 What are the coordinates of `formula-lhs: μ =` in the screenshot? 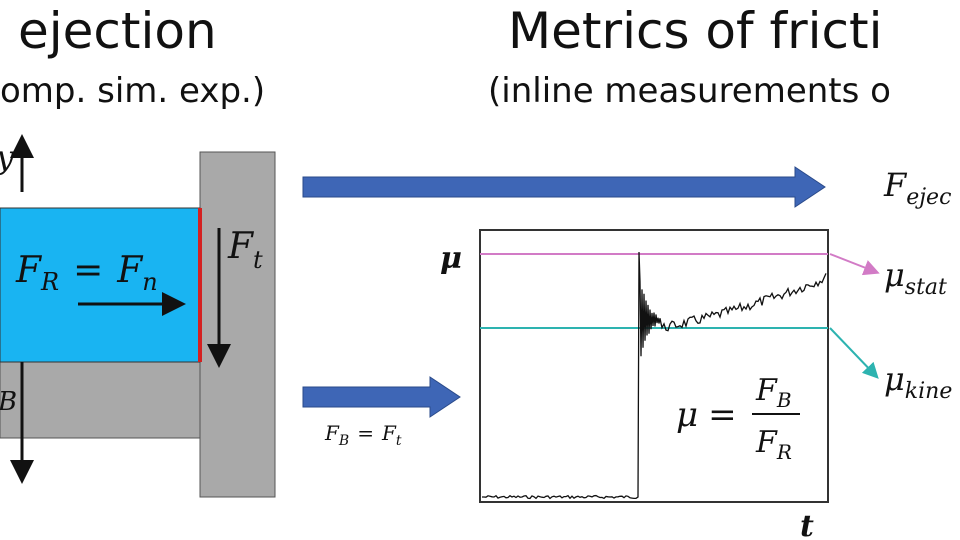 It's located at (706, 415).